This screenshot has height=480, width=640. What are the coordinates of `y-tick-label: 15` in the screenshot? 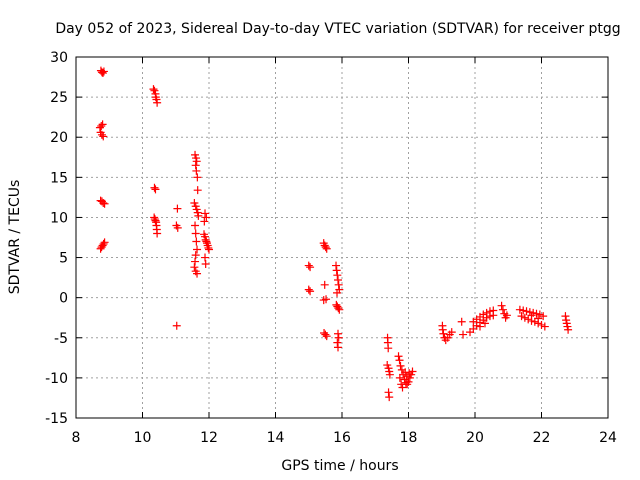 It's located at (59, 178).